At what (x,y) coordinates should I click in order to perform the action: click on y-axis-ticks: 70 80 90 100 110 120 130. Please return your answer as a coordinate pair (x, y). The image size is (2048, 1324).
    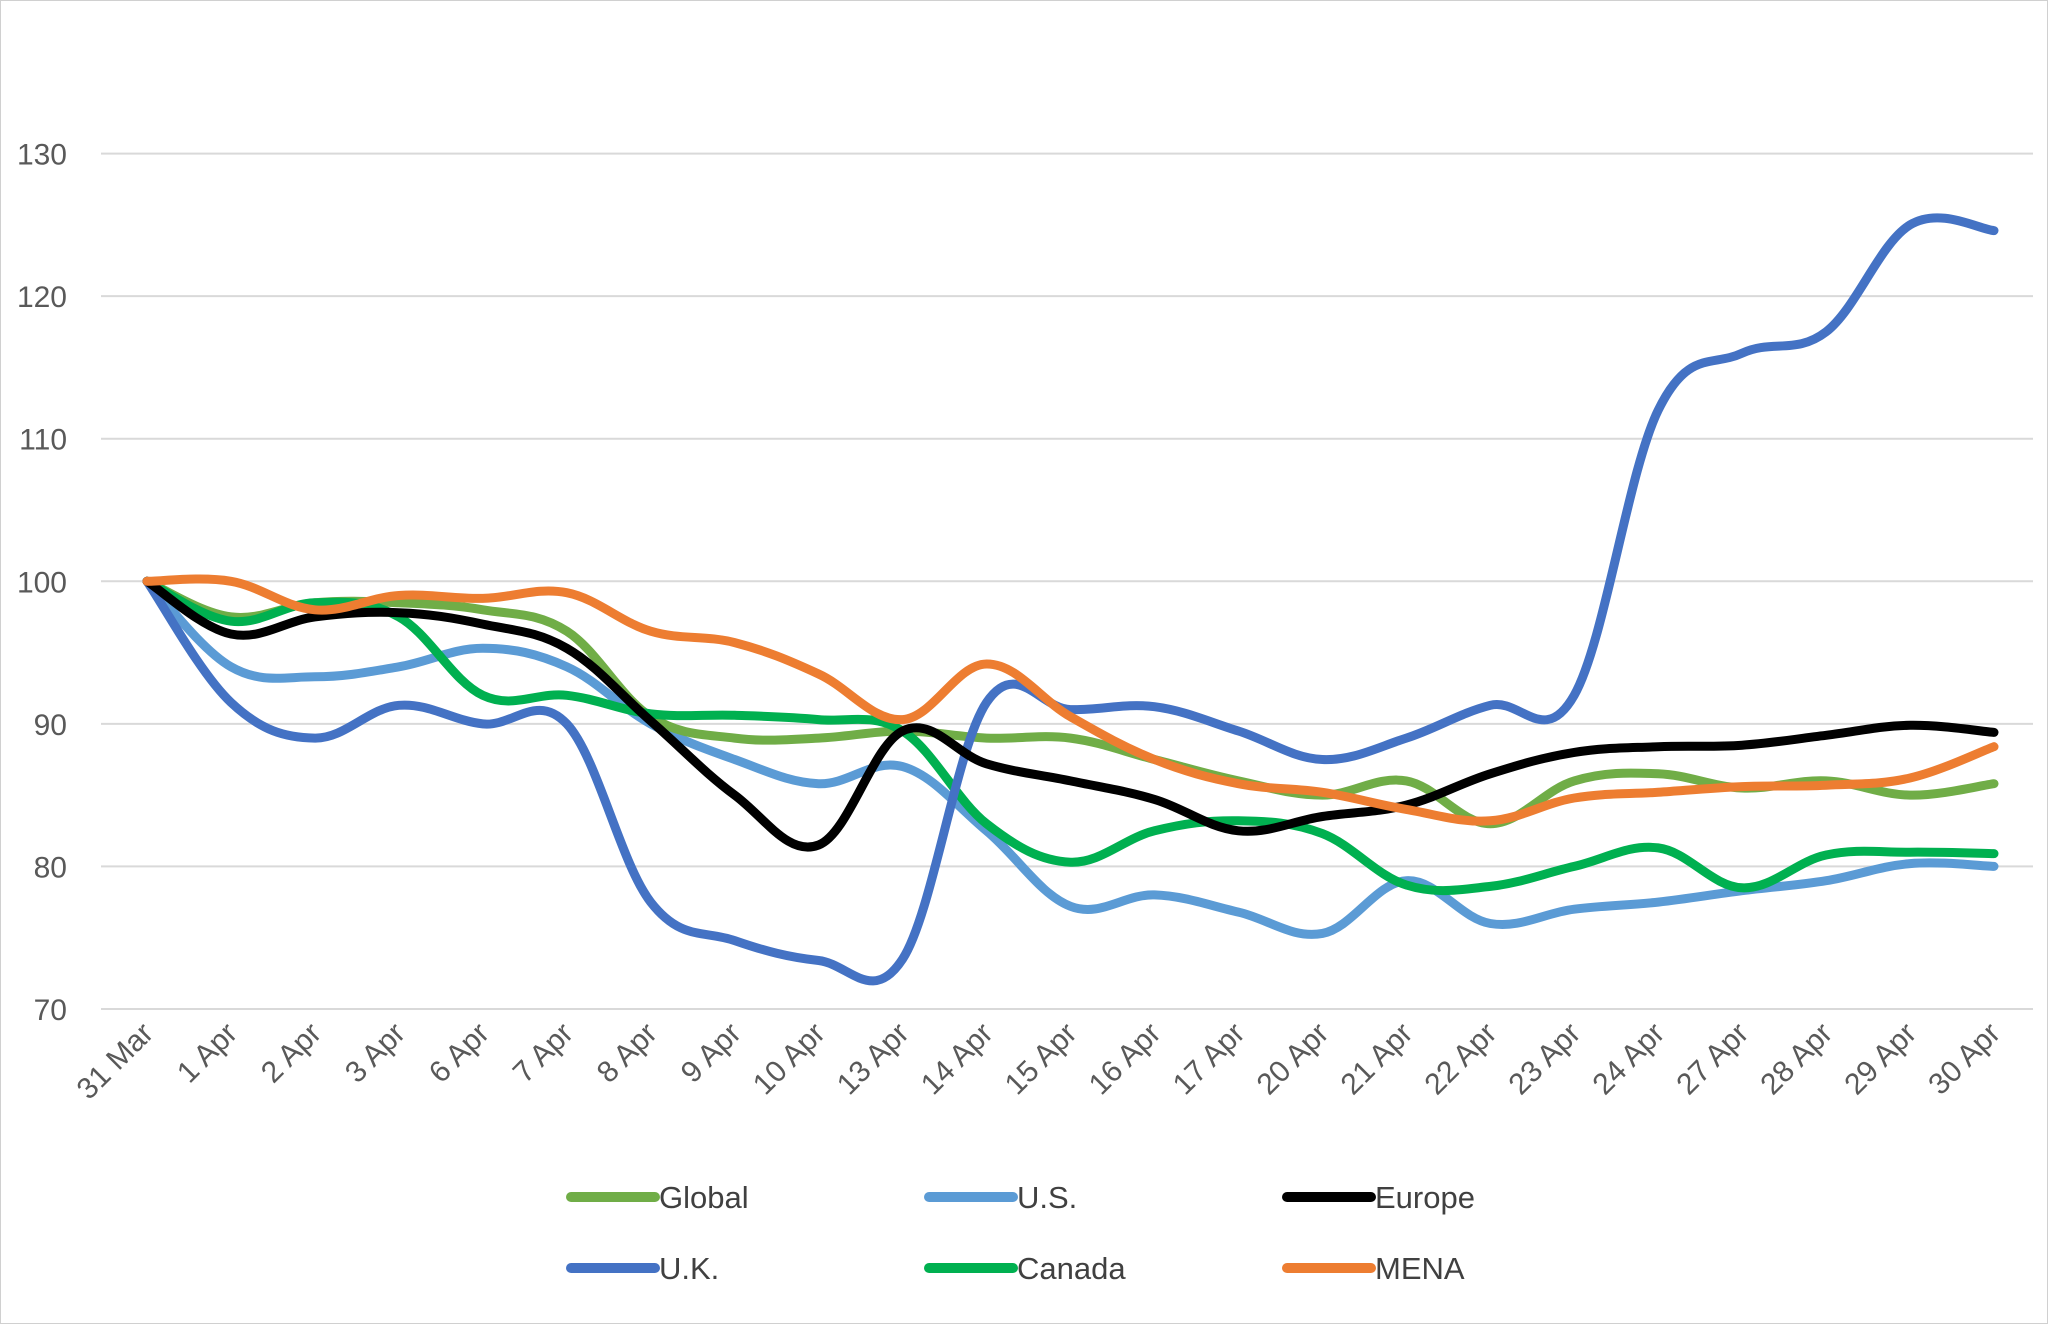
    Looking at the image, I should click on (42, 583).